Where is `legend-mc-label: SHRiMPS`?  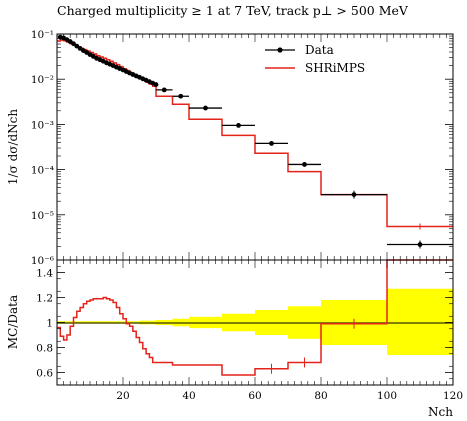 legend-mc-label: SHRiMPS is located at coordinates (335, 68).